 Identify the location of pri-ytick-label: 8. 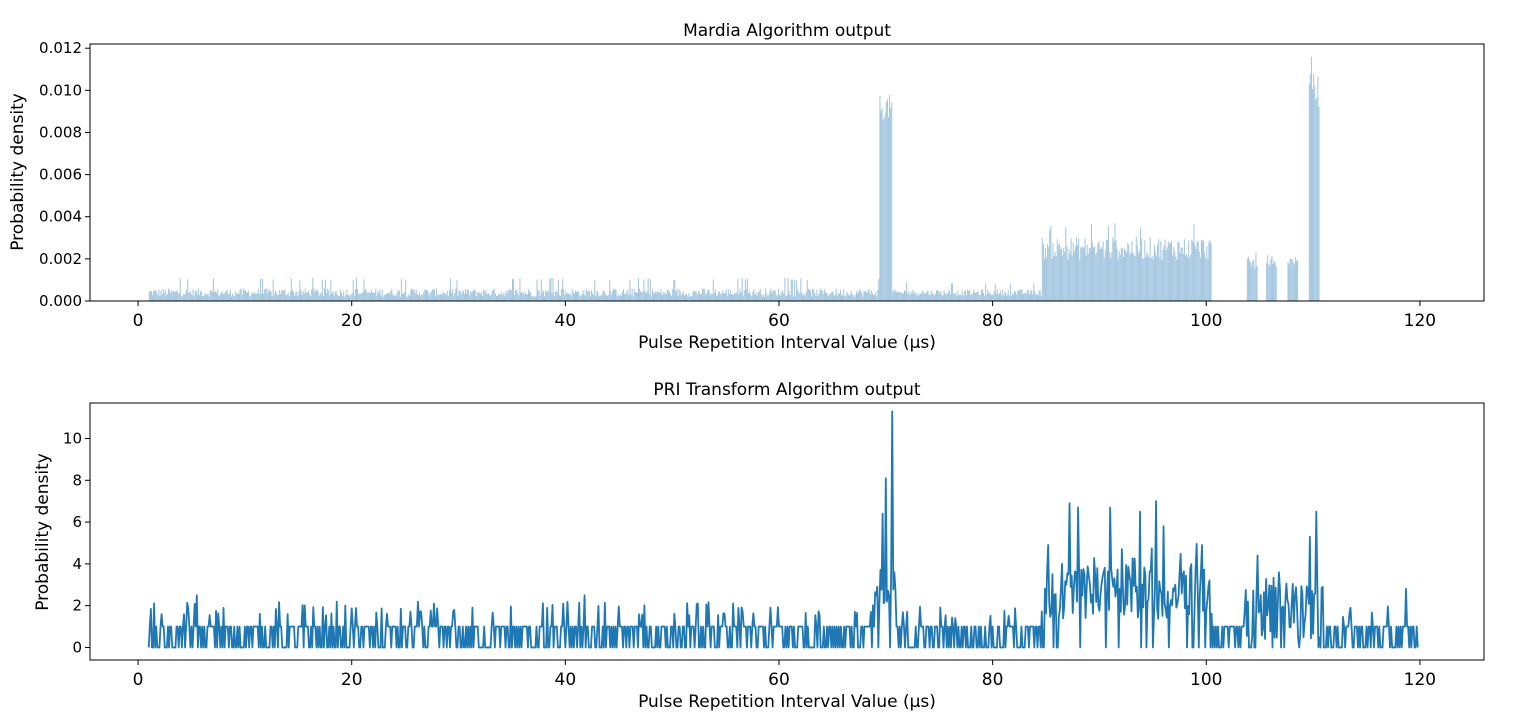
(77, 480).